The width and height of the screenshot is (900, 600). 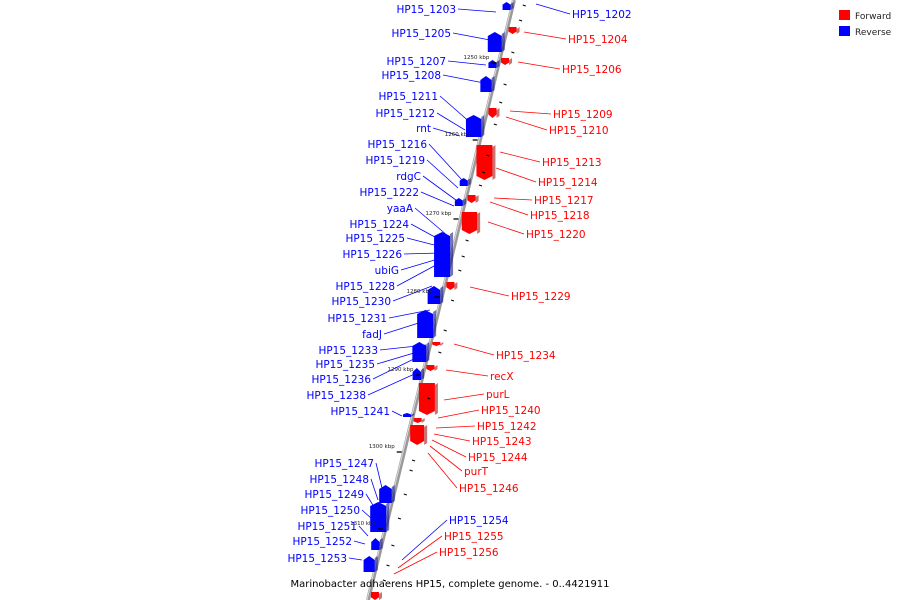 I want to click on reverse-gene-label: HP15_1252, so click(x=322, y=542).